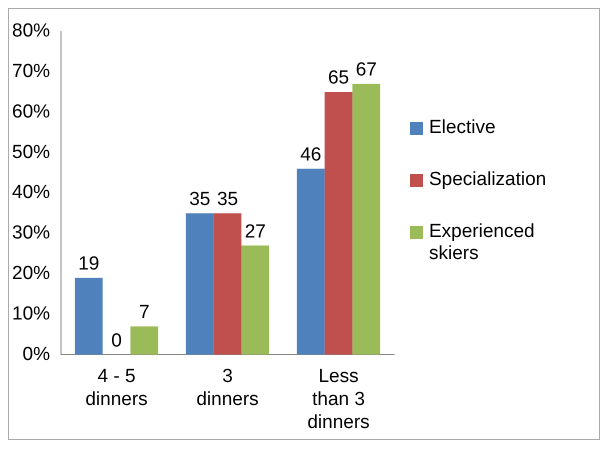  What do you see at coordinates (31, 152) in the screenshot?
I see `y-tick-label: 50%` at bounding box center [31, 152].